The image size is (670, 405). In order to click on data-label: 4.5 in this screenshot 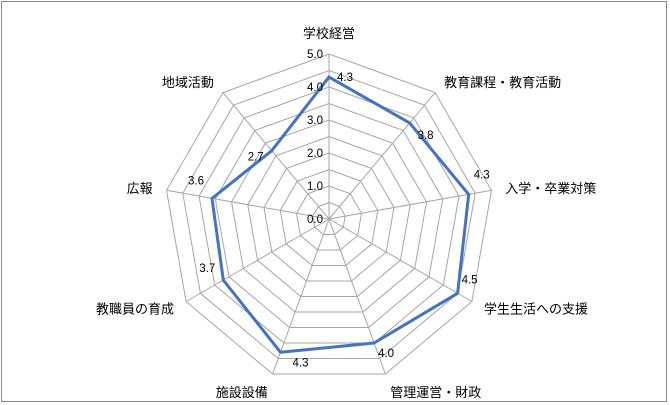, I will do `click(470, 280)`.